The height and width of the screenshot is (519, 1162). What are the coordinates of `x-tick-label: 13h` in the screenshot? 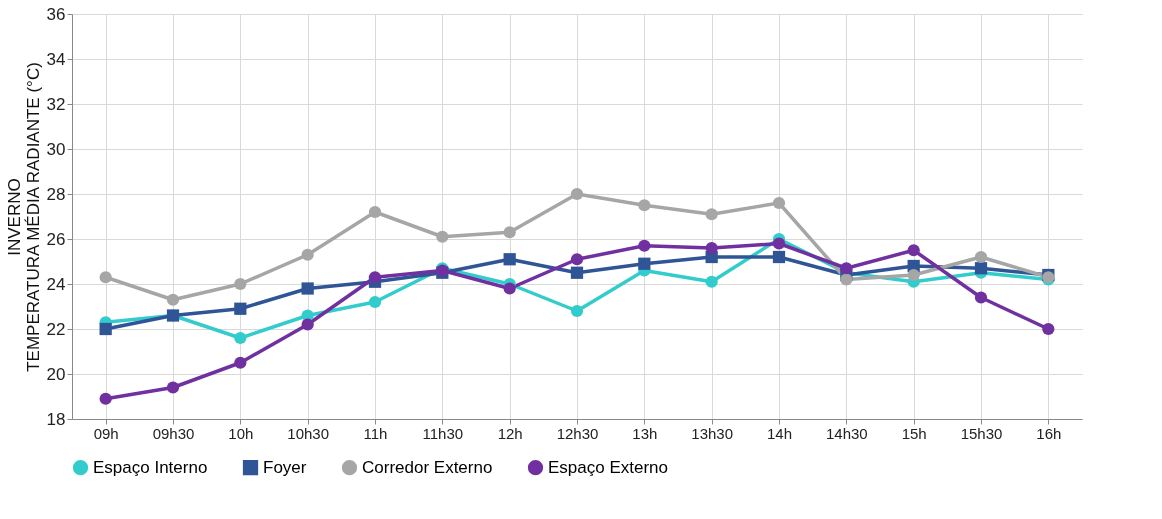 It's located at (645, 433).